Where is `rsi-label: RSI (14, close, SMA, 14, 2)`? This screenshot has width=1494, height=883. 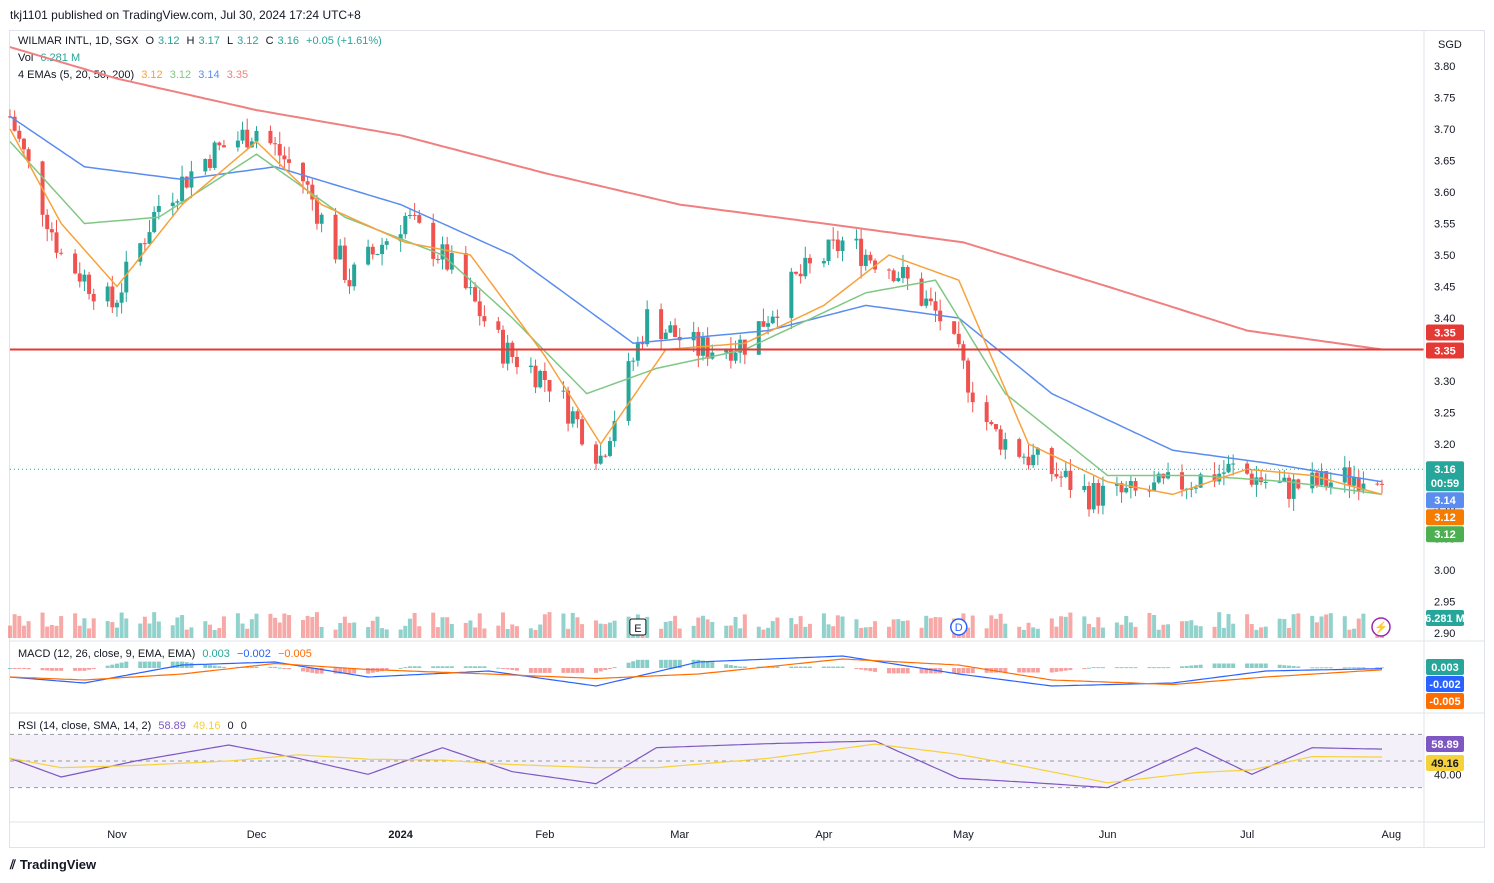 rsi-label: RSI (14, close, SMA, 14, 2) is located at coordinates (85, 726).